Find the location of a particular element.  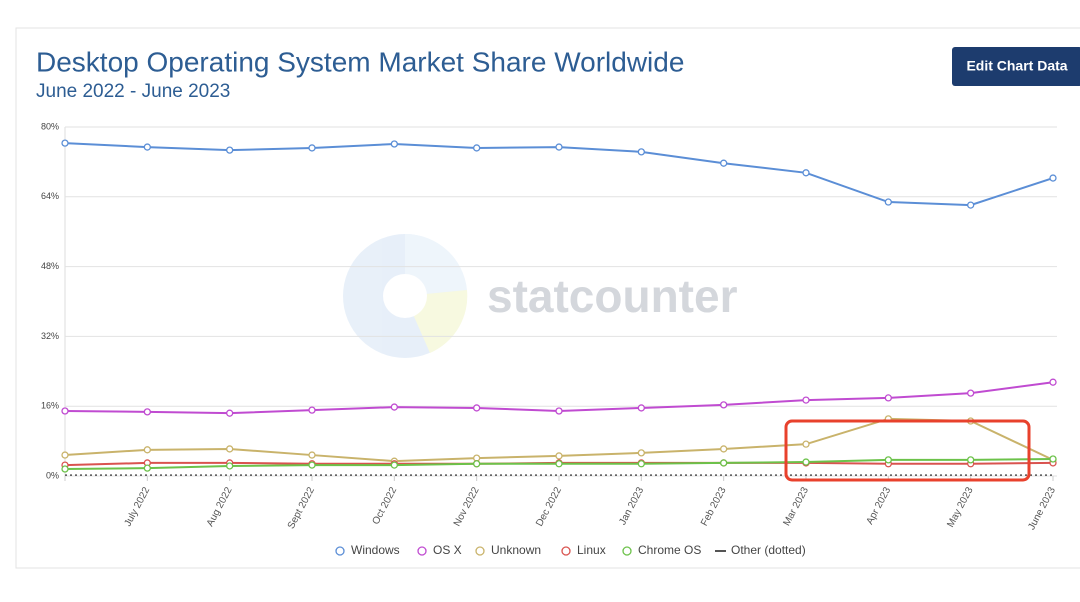

edit-button is located at coordinates (1016, 66).